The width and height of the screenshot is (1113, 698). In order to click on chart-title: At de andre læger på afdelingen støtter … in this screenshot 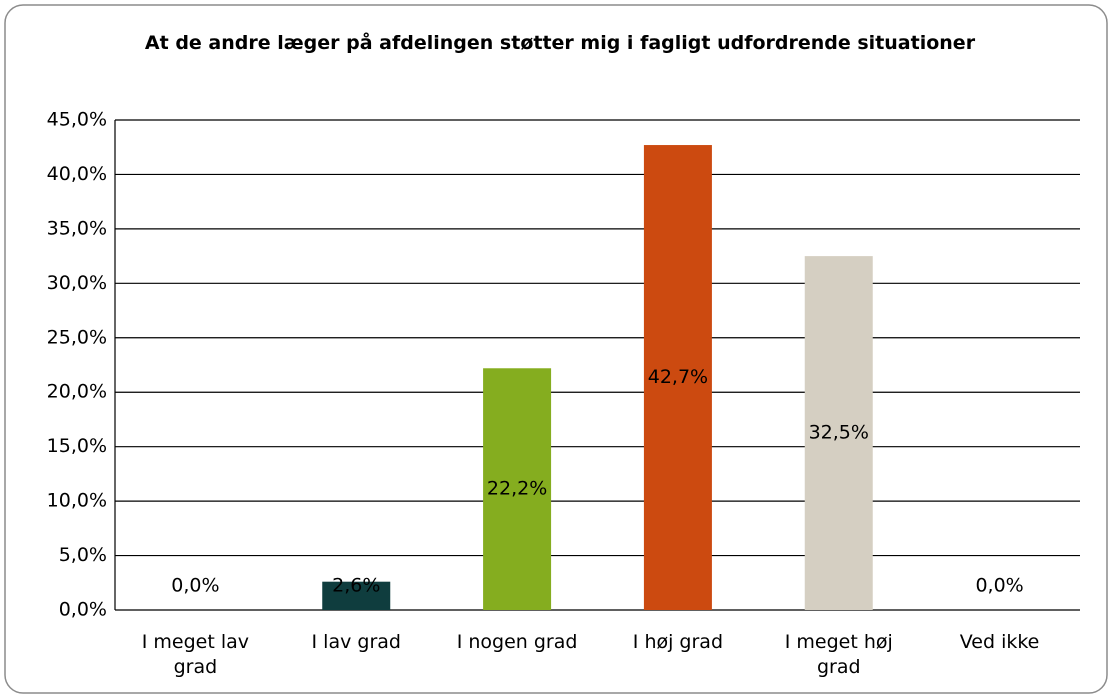, I will do `click(560, 43)`.